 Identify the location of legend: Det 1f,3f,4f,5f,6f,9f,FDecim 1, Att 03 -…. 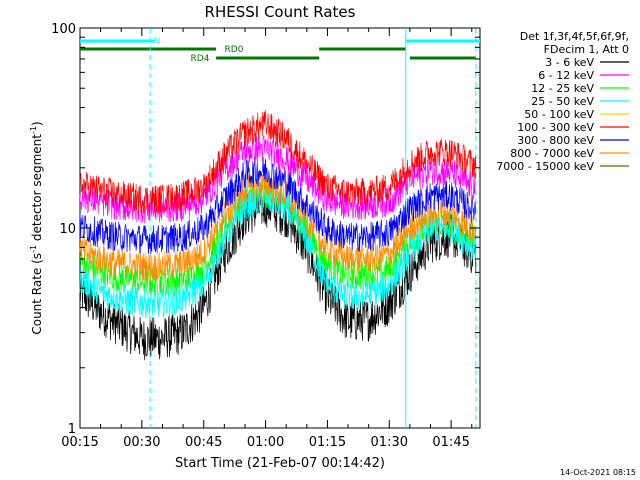
(562, 101).